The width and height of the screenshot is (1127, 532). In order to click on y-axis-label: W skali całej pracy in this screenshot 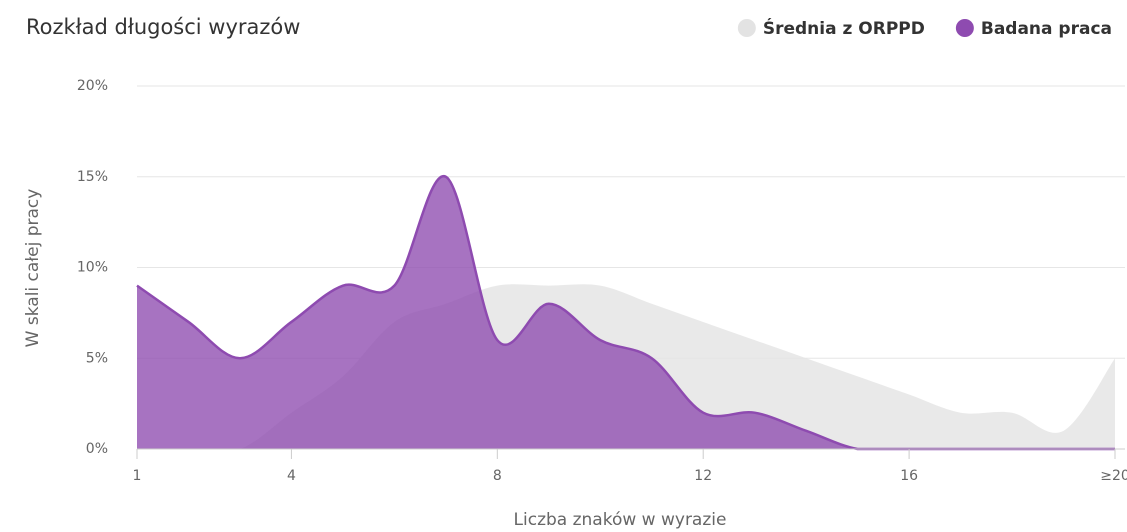, I will do `click(33, 268)`.